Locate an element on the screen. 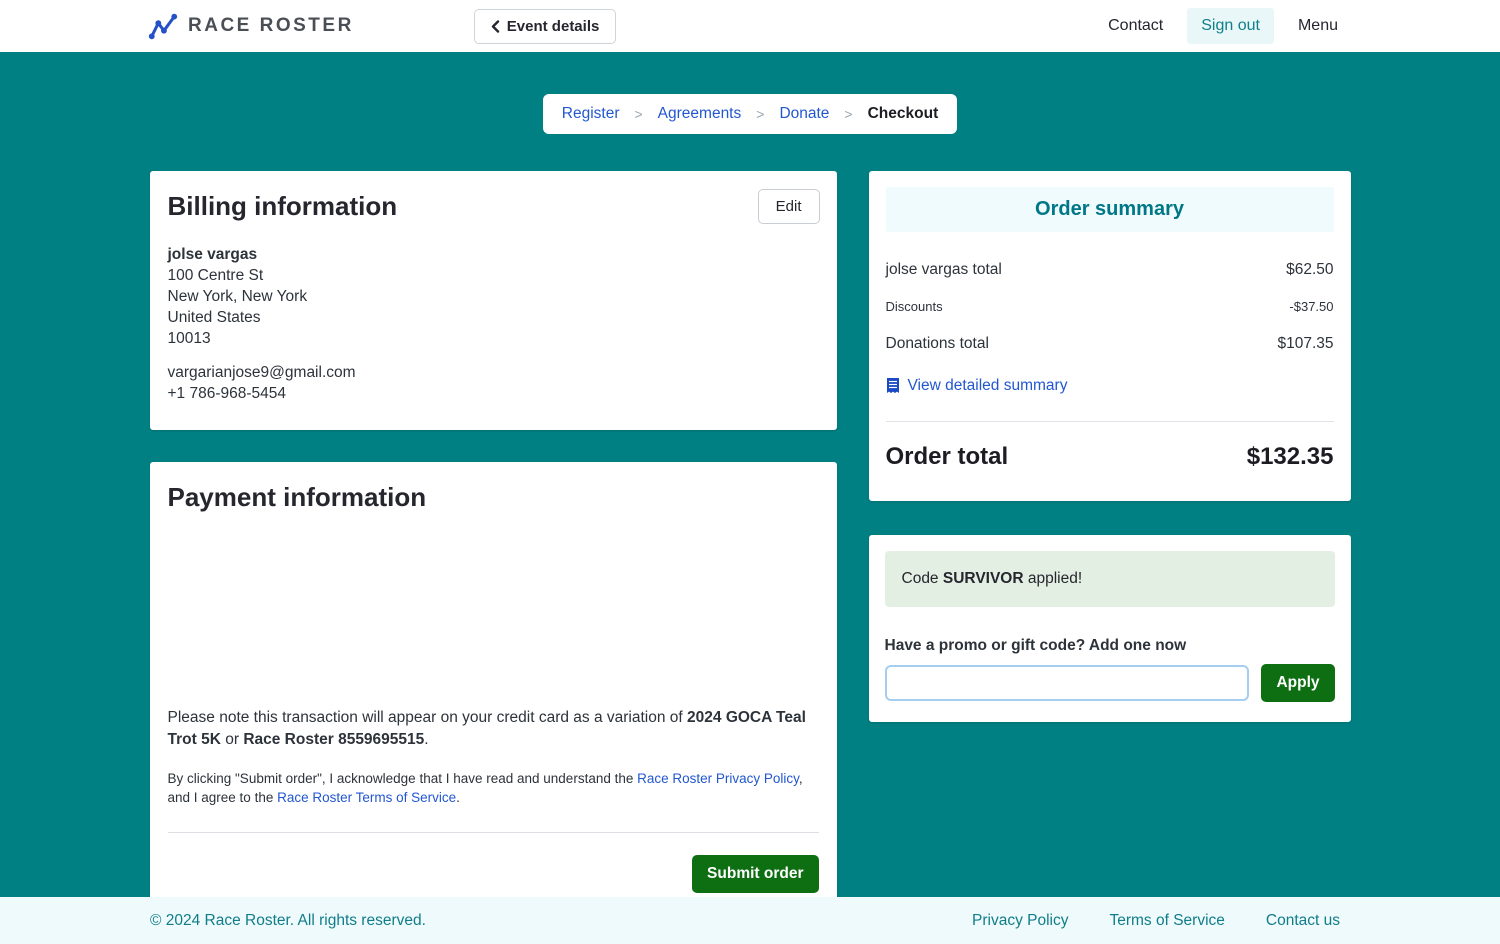 This screenshot has width=1500, height=944. nav-menu-button: Menu is located at coordinates (1317, 25).